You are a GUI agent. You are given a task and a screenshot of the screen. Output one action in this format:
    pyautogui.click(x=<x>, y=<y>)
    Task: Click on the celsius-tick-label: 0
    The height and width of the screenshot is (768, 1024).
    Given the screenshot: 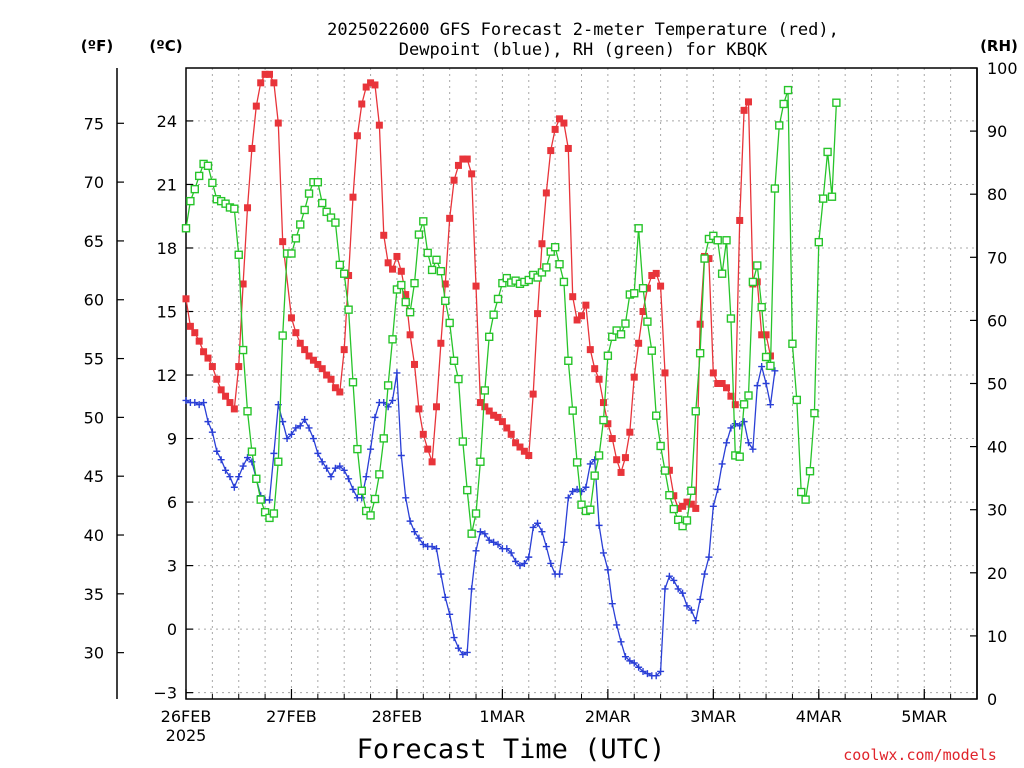 What is the action you would take?
    pyautogui.click(x=172, y=629)
    